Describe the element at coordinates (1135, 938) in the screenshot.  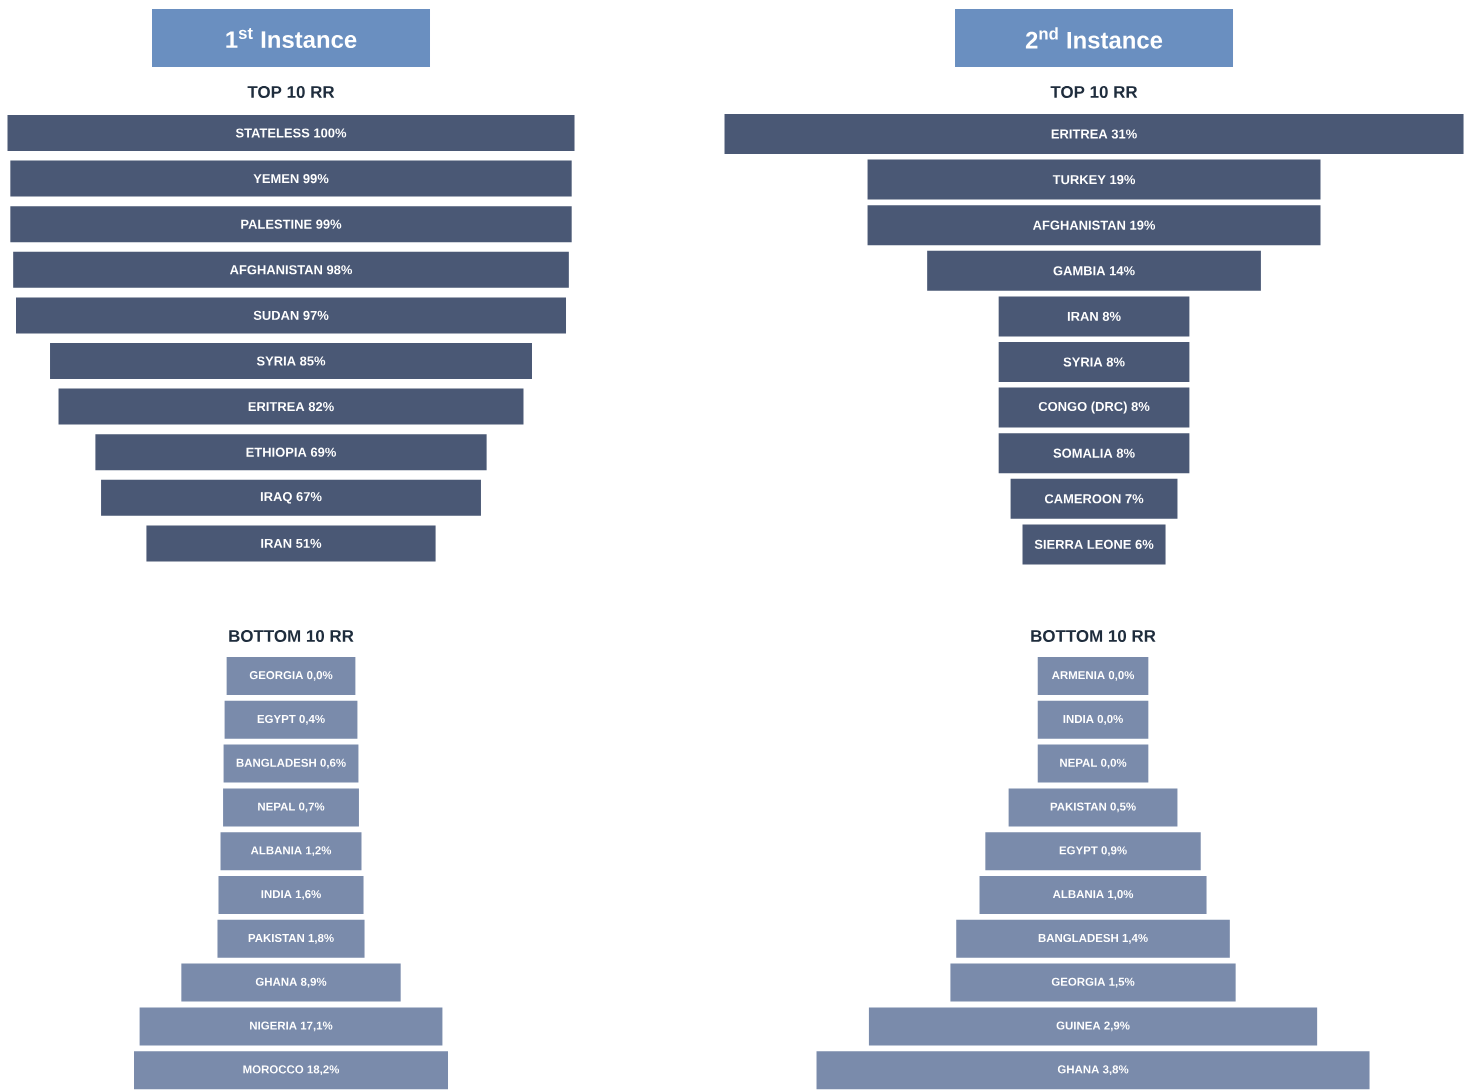
I see `data-label: 1,4%` at that location.